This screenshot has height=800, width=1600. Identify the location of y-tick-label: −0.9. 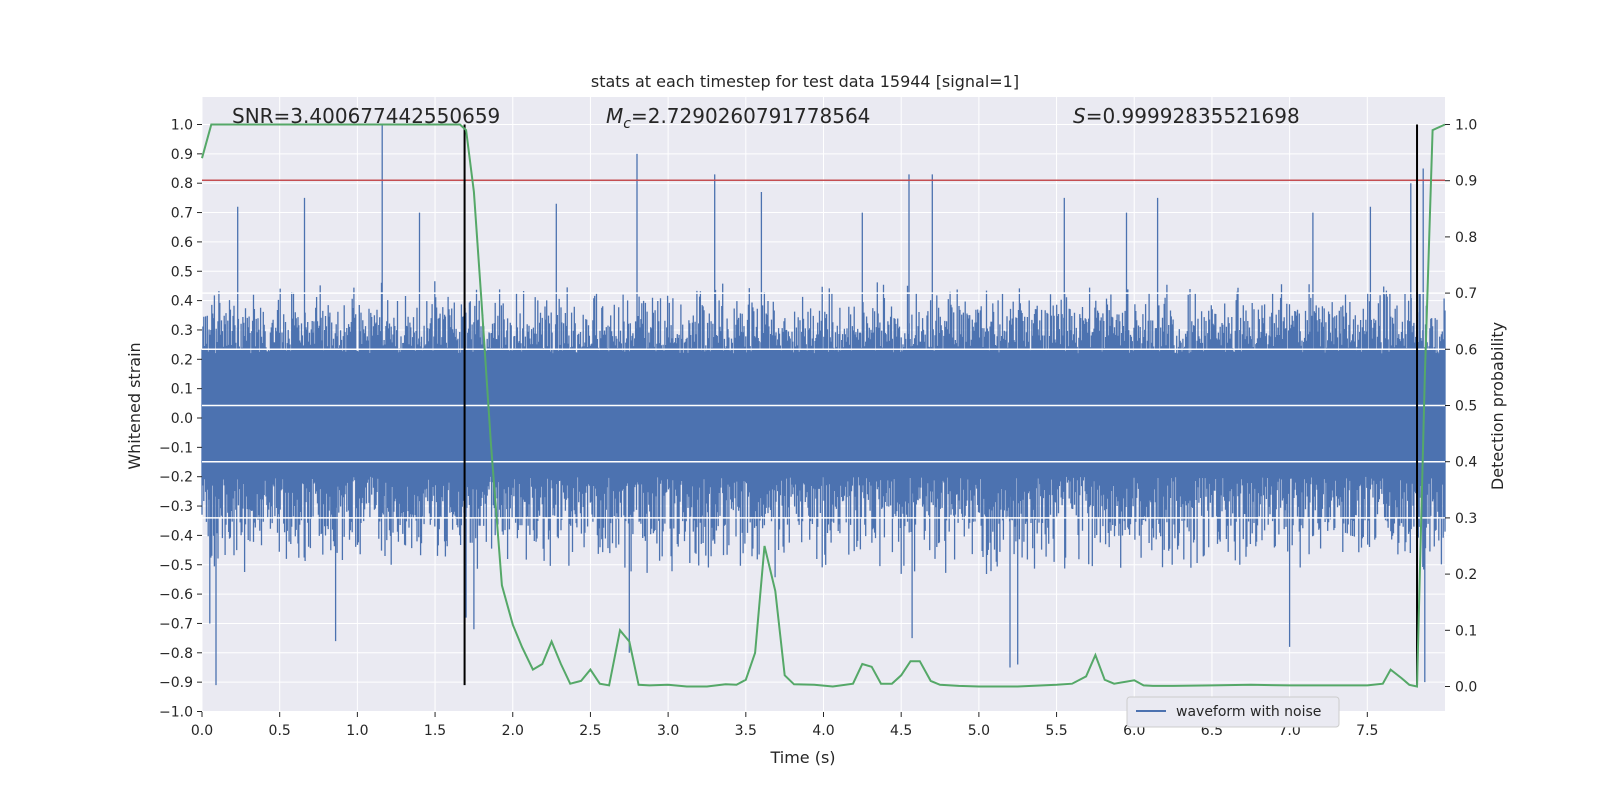
(176, 683).